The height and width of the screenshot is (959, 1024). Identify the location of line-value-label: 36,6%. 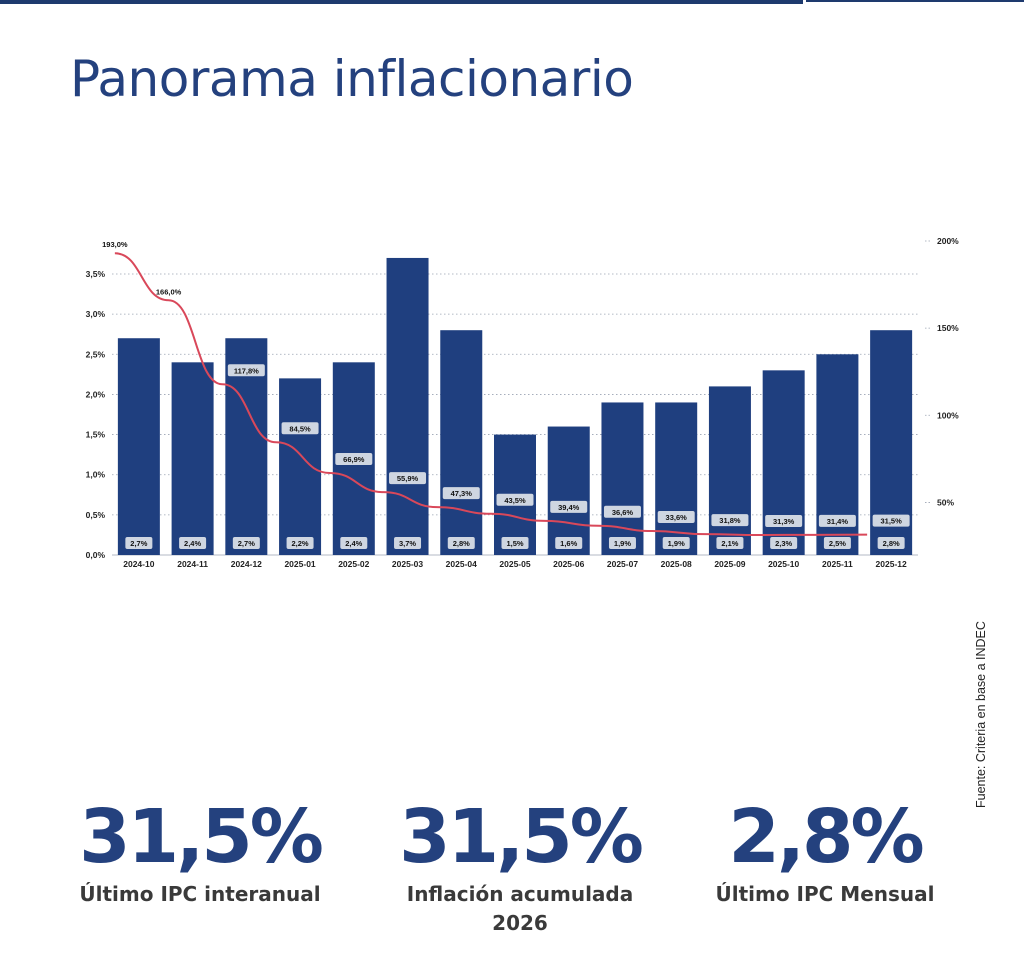
(623, 512).